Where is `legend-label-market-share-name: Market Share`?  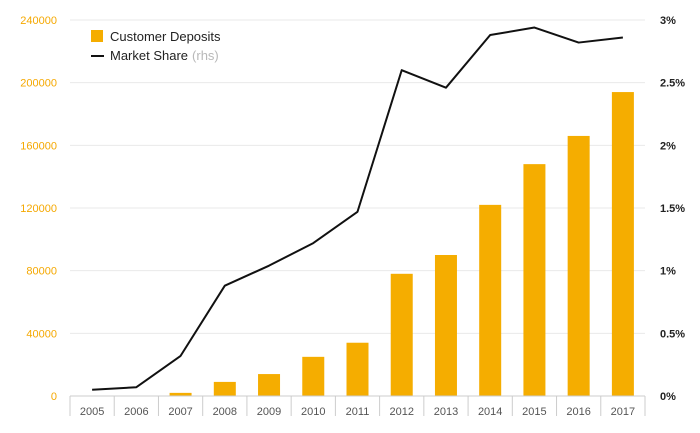
legend-label-market-share-name: Market Share is located at coordinates (149, 55).